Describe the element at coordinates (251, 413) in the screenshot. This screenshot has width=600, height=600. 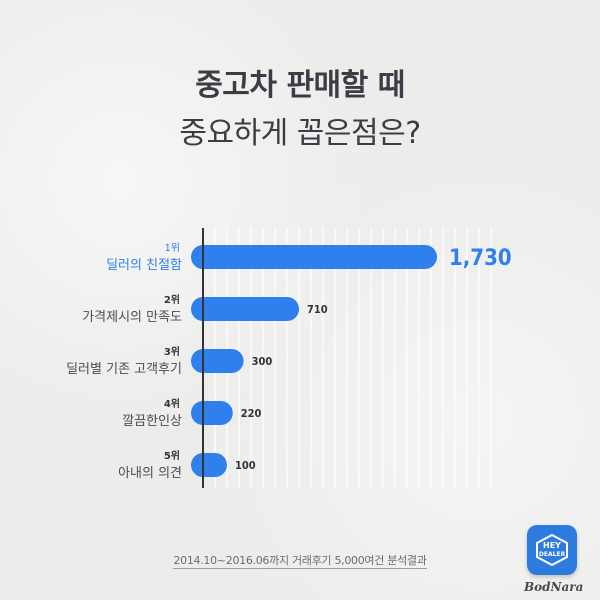
I see `bar-value-label: 220` at that location.